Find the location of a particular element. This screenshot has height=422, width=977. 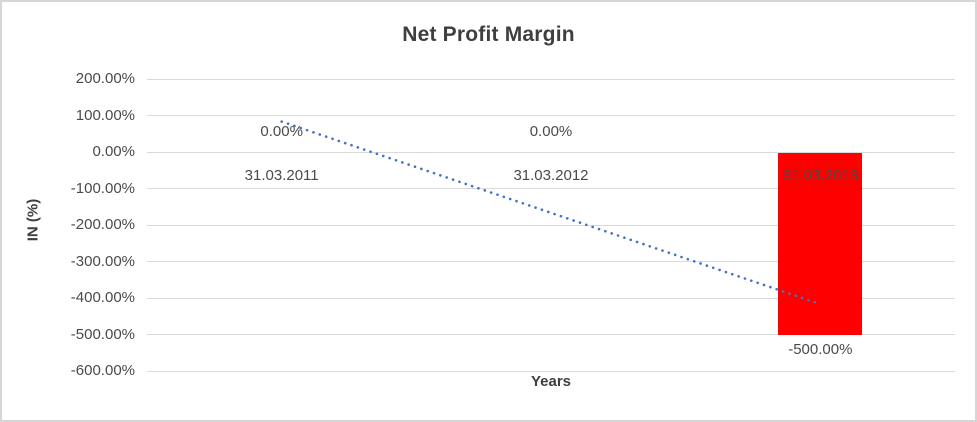

y-tick-label: 100.00% is located at coordinates (105, 115).